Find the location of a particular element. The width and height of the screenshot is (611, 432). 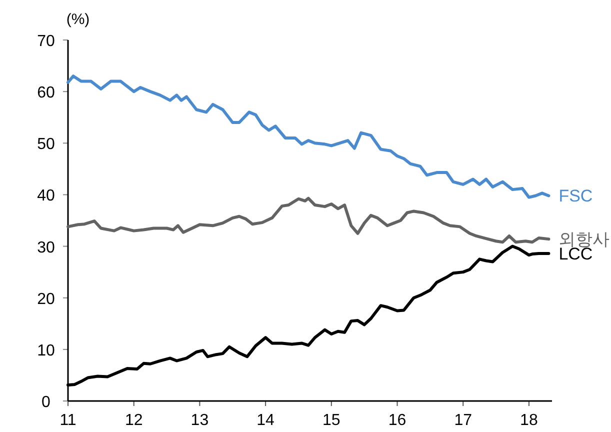

y-tick-label: 60 is located at coordinates (46, 93).